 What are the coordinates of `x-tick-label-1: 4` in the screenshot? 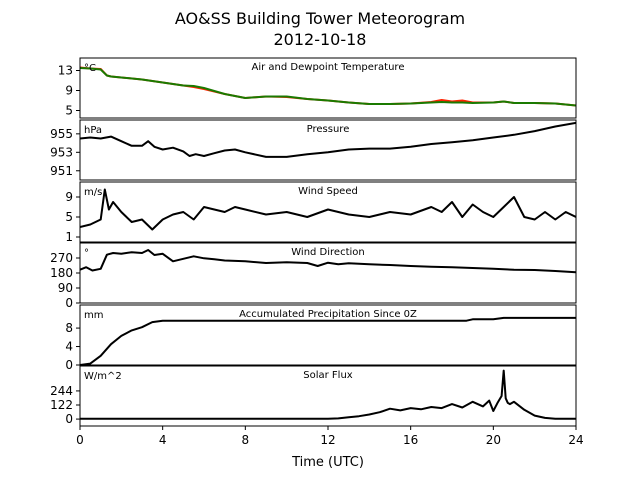 It's located at (163, 440).